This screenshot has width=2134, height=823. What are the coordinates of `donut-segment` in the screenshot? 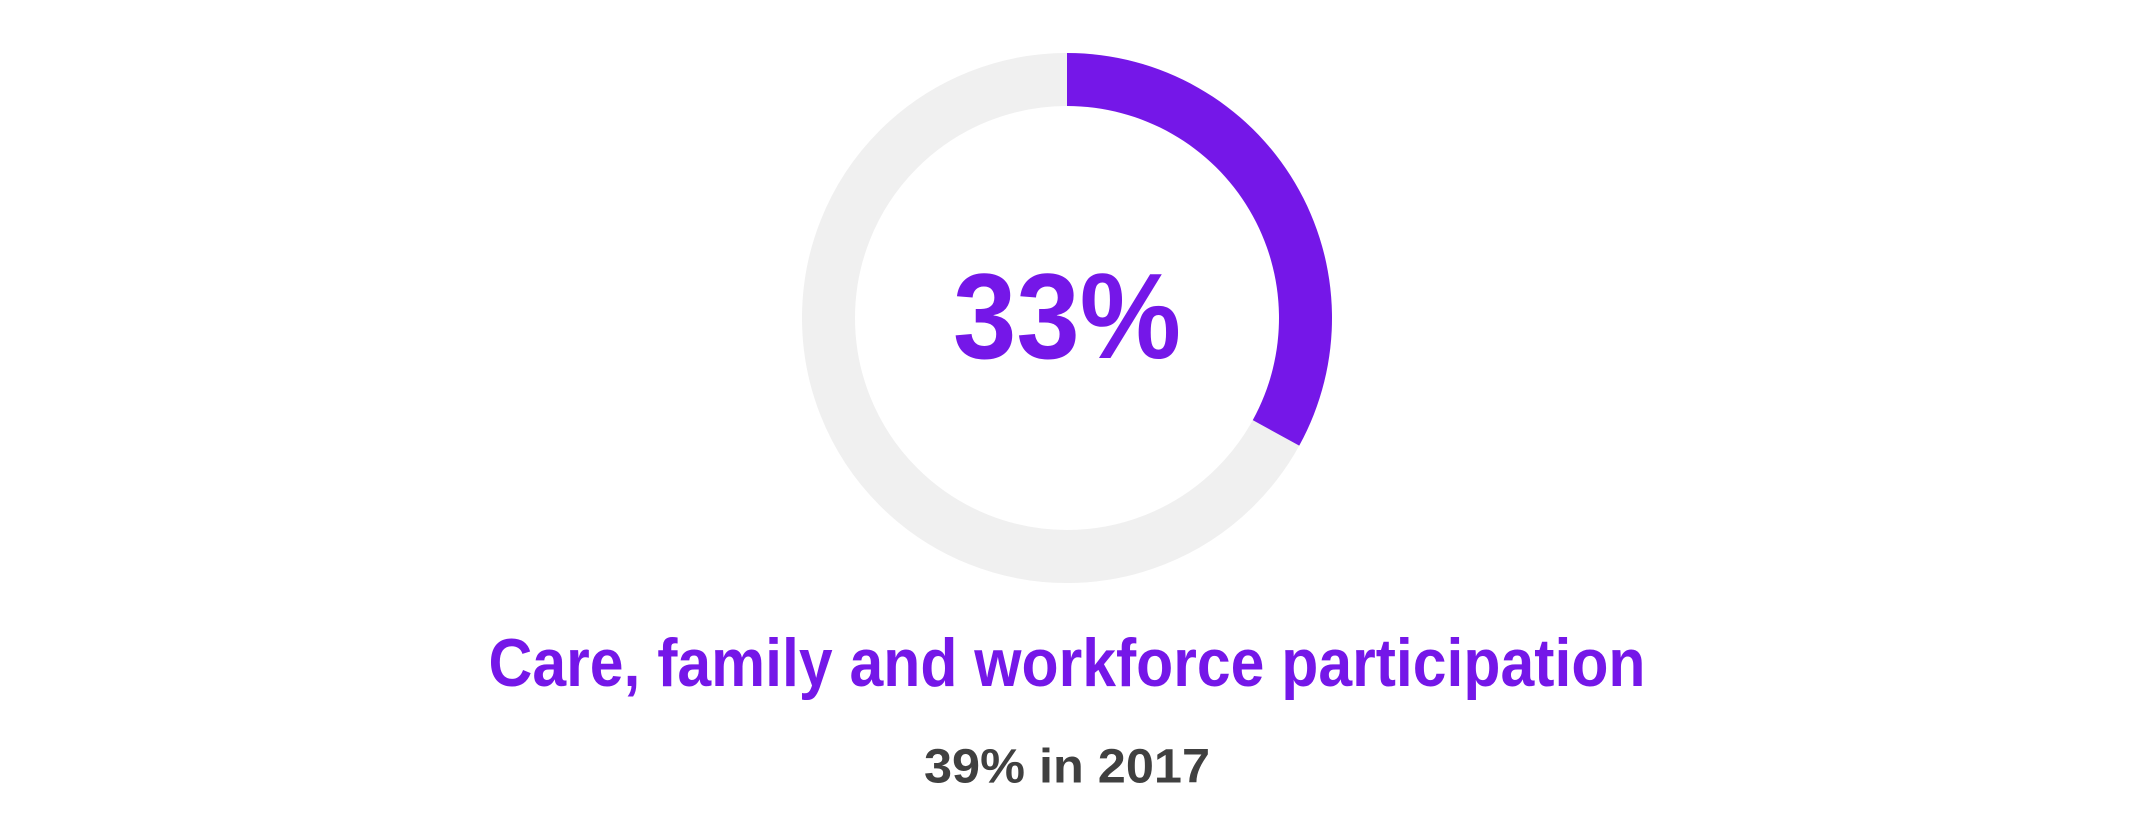 It's located at (1199, 249).